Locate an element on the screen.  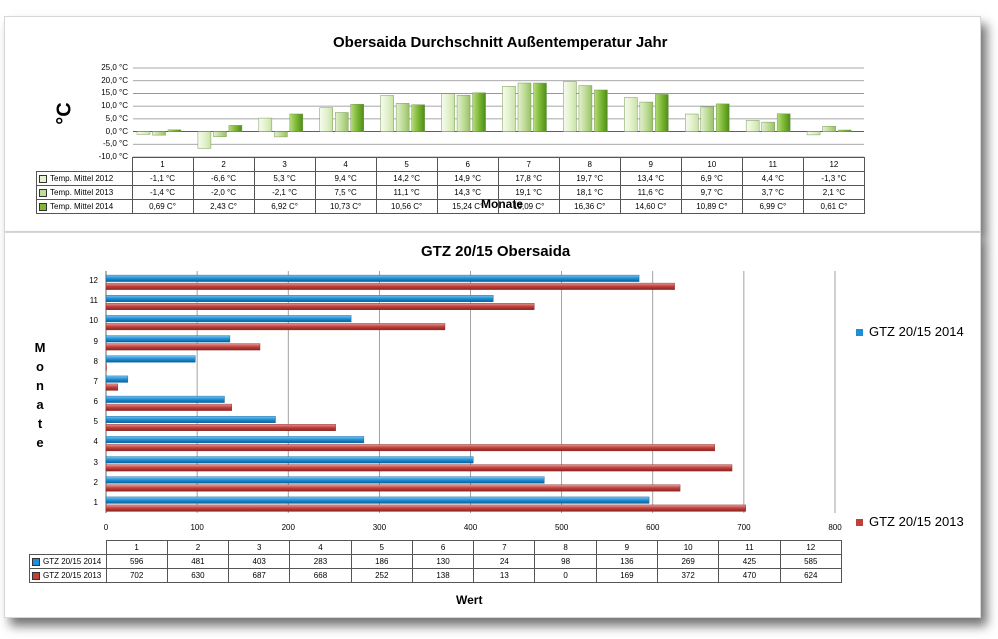
table-cell: 98 is located at coordinates (565, 561).